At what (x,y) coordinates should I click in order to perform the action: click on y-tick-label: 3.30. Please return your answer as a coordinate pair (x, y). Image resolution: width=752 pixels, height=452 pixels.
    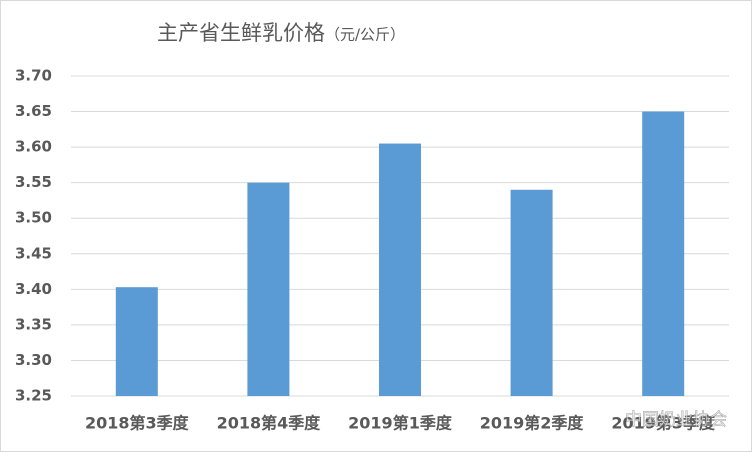
    Looking at the image, I should click on (33, 360).